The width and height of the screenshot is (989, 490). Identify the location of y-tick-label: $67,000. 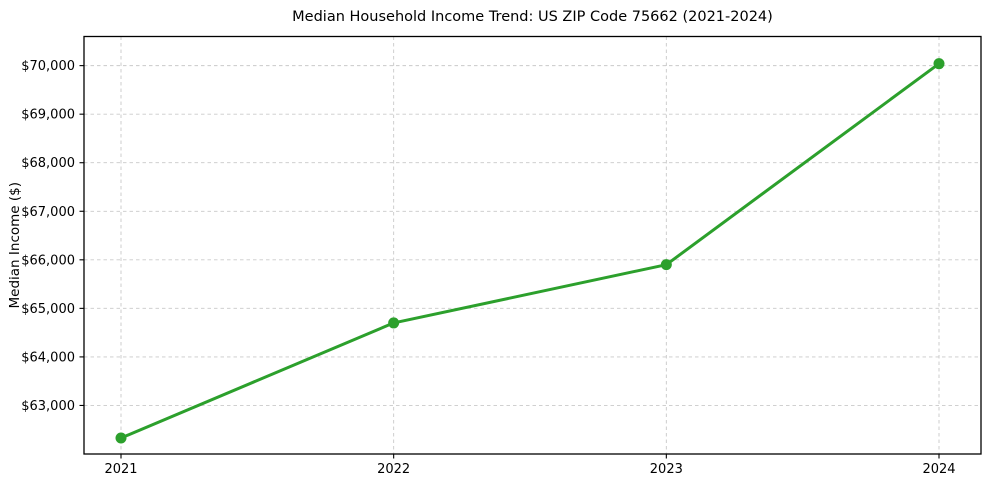
(48, 212).